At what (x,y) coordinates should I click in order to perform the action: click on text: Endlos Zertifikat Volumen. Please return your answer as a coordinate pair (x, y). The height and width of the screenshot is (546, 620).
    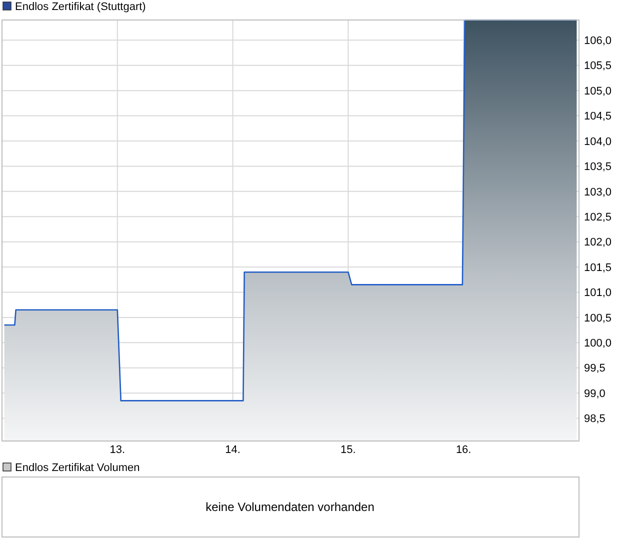
    Looking at the image, I should click on (77, 468).